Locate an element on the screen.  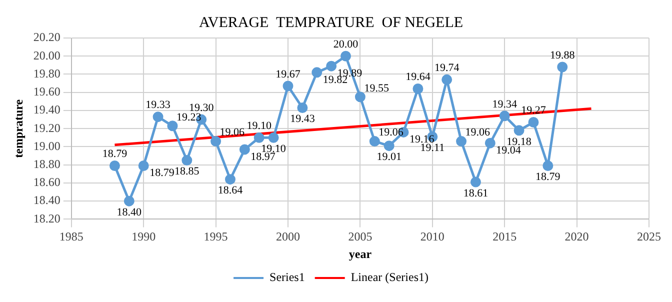
y-tick-label: 19.20 is located at coordinates (46, 127).